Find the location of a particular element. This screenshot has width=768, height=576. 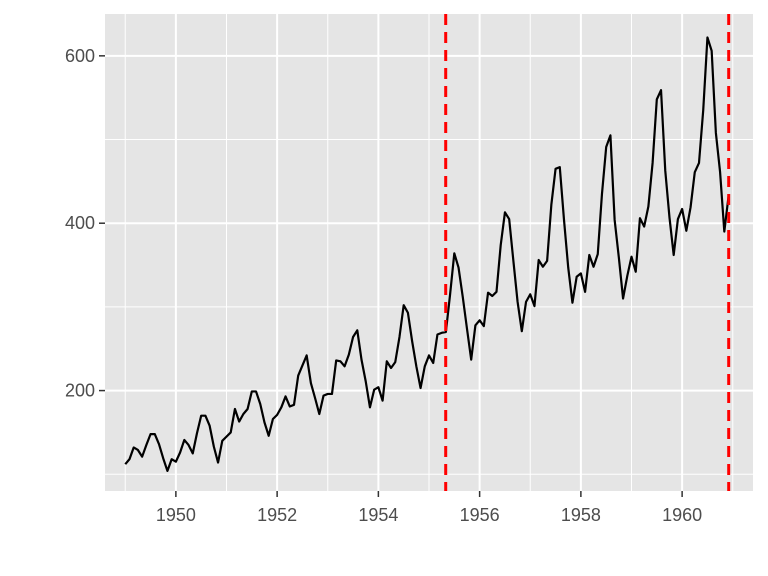

x-tick-label: 1956 is located at coordinates (480, 515).